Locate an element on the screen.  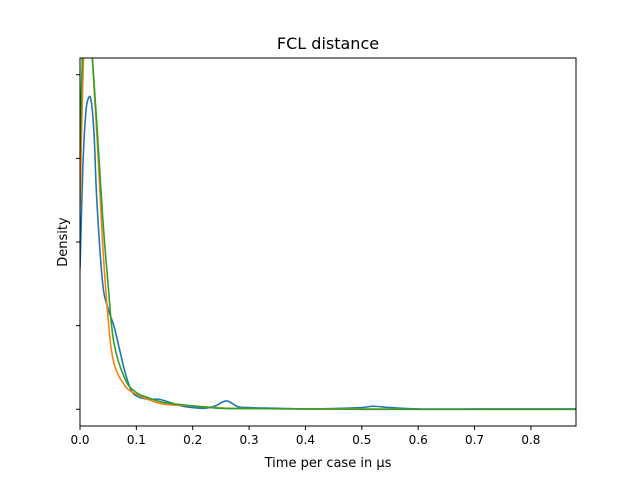
x-tick-label: 0.5 is located at coordinates (361, 440).